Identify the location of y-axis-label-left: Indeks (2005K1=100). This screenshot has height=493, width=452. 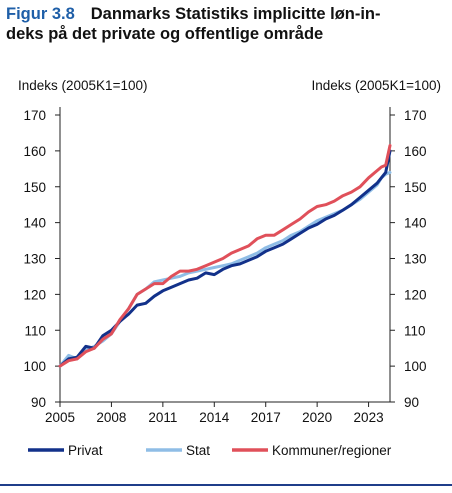
(82, 85).